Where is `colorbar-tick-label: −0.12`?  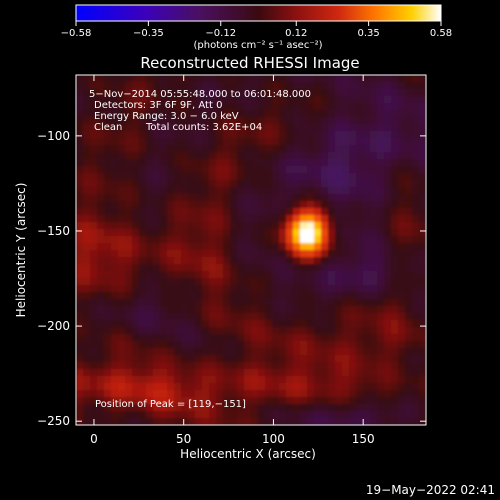
colorbar-tick-label: −0.12 is located at coordinates (220, 33).